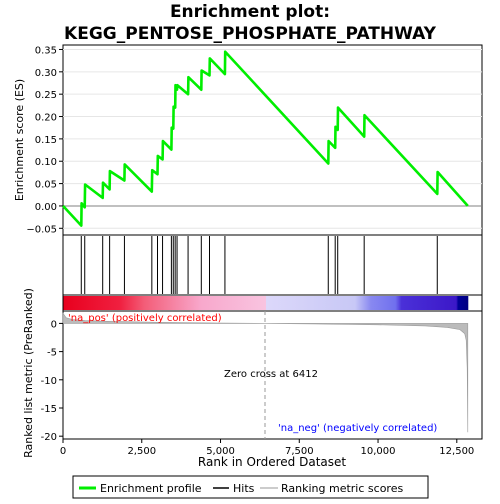 This screenshot has width=500, height=504. What do you see at coordinates (250, 34) in the screenshot?
I see `chart-title-line2: KEGG_PENTOSE_PHOSPHATE_PATHWAY` at bounding box center [250, 34].